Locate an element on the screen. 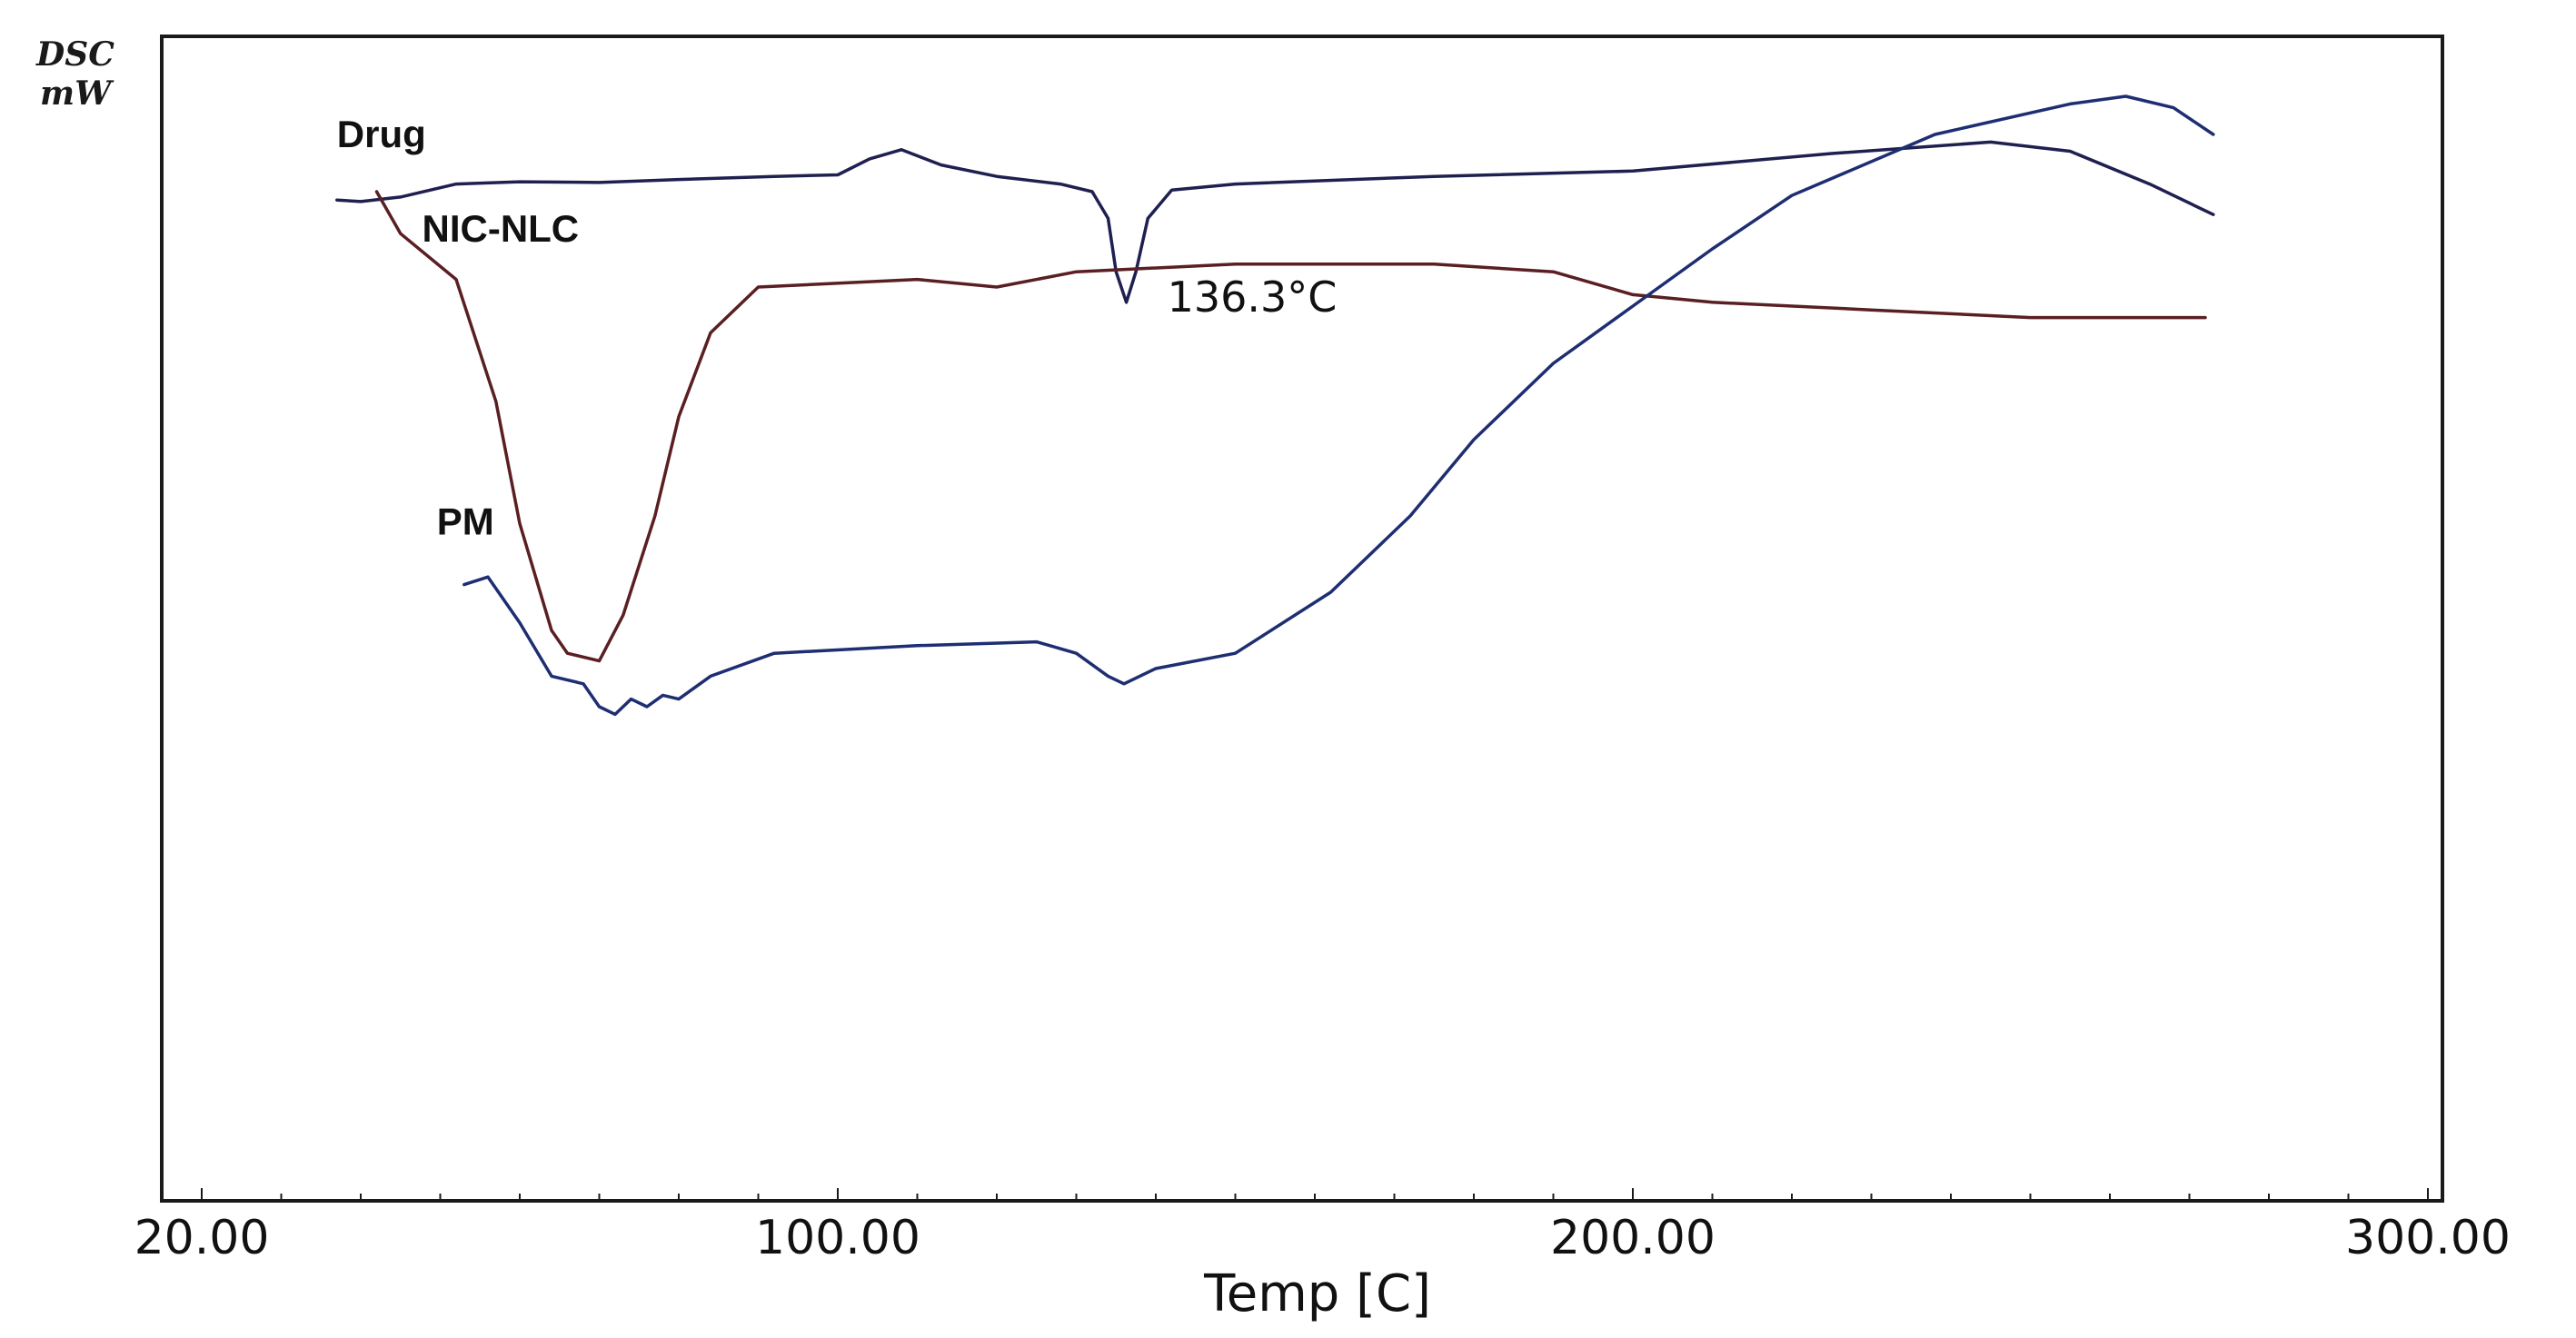 This screenshot has height=1338, width=2576. series-label-drug: Drug is located at coordinates (381, 134).